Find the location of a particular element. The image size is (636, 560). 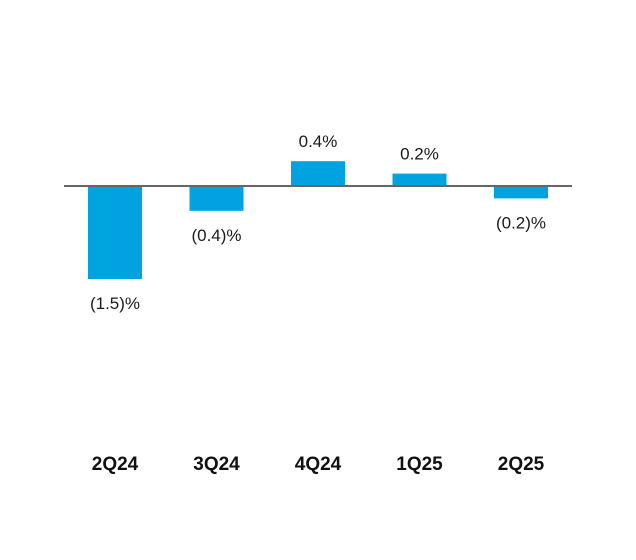

bar-1q25 is located at coordinates (419, 179).